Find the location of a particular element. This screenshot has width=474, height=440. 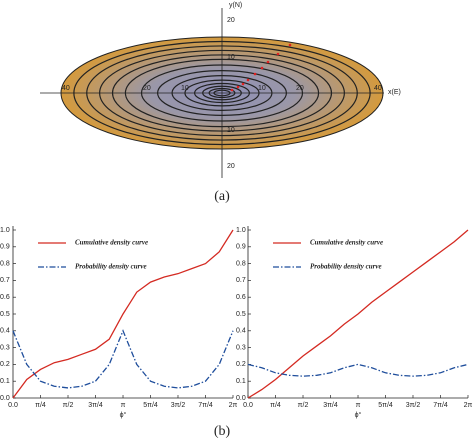

caption-a: (a) is located at coordinates (222, 196).